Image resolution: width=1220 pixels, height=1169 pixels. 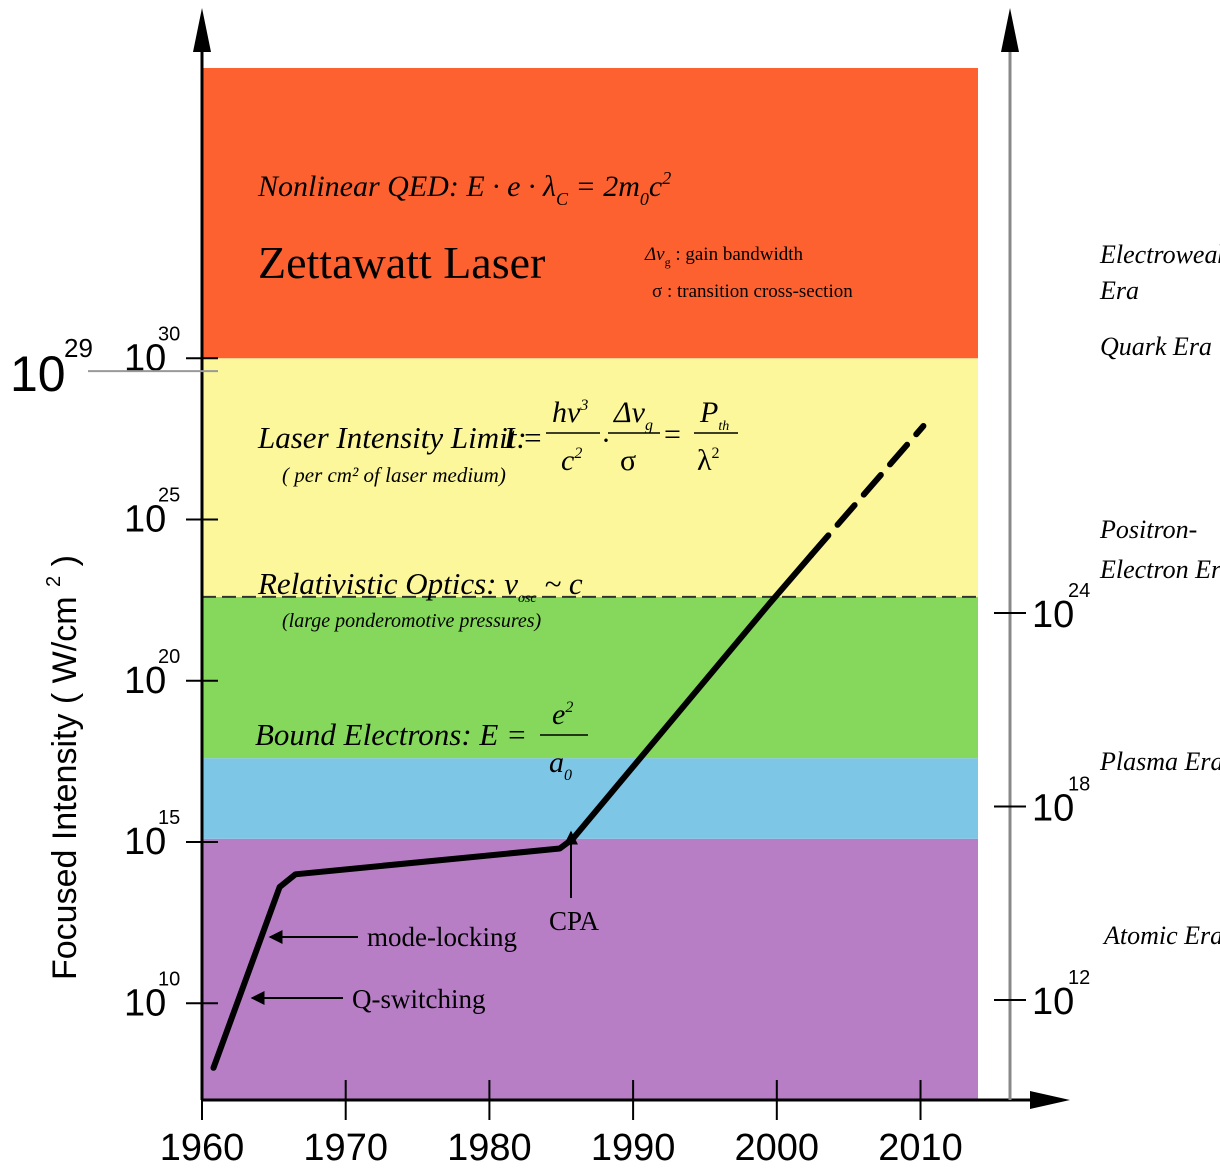 What do you see at coordinates (489, 1148) in the screenshot?
I see `x-tick-label: 1980` at bounding box center [489, 1148].